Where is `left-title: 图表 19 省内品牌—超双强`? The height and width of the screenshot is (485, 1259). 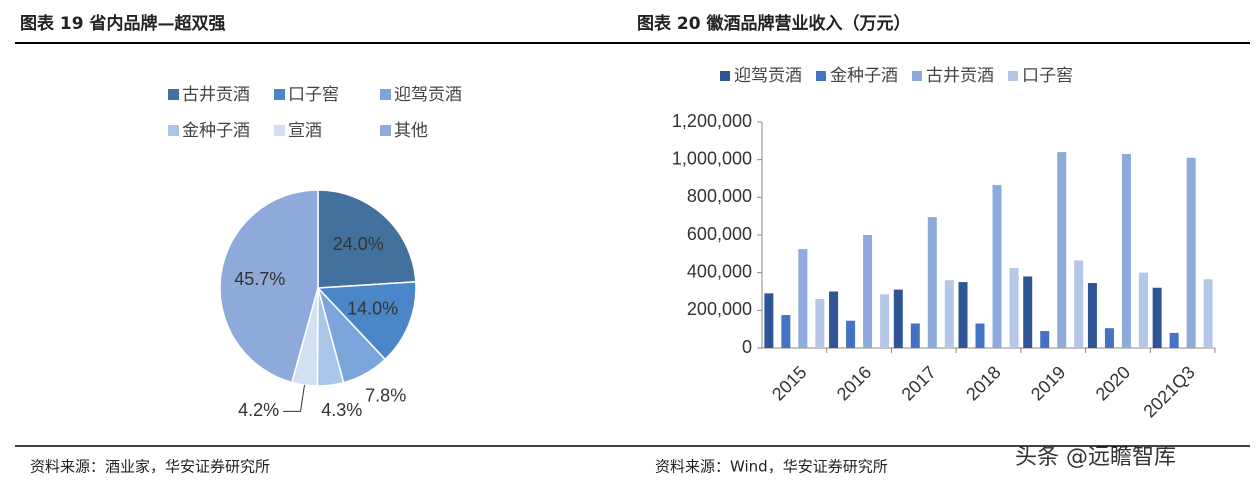 left-title: 图表 19 省内品牌—超双强 is located at coordinates (123, 23).